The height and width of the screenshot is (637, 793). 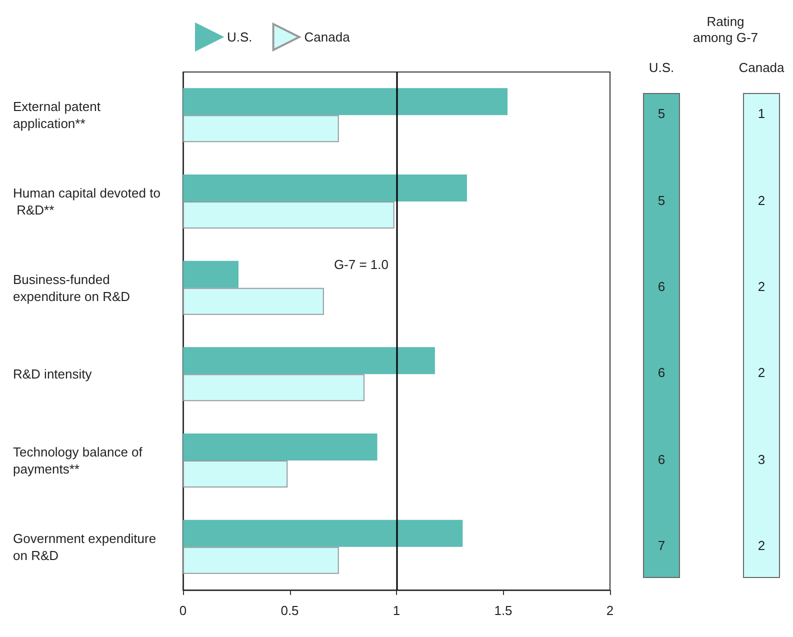 What do you see at coordinates (662, 67) in the screenshot?
I see `text: U.S.` at bounding box center [662, 67].